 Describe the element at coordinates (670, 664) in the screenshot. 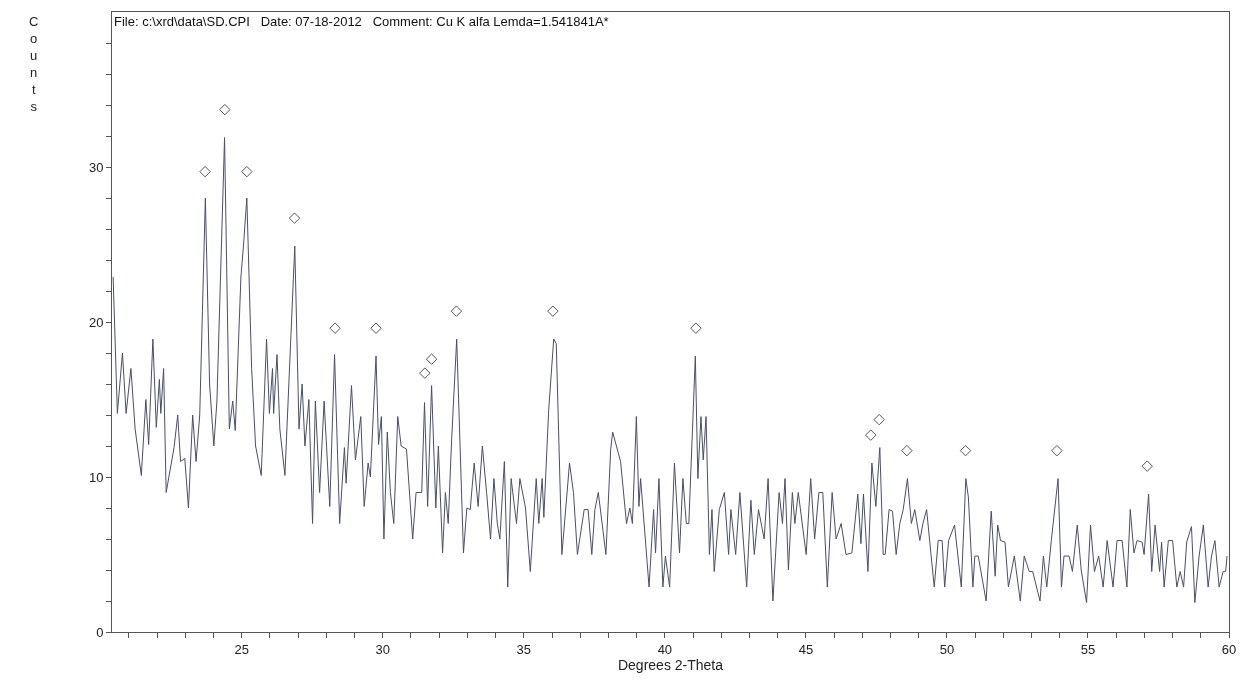

I see `x-axis-title: Degrees 2-Theta` at that location.